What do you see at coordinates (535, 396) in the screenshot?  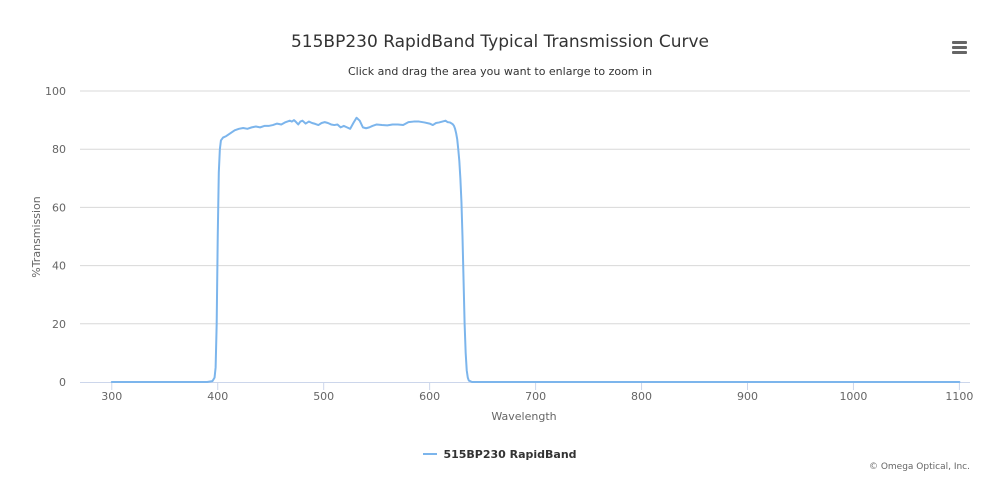 I see `x-tick-label: 700` at bounding box center [535, 396].